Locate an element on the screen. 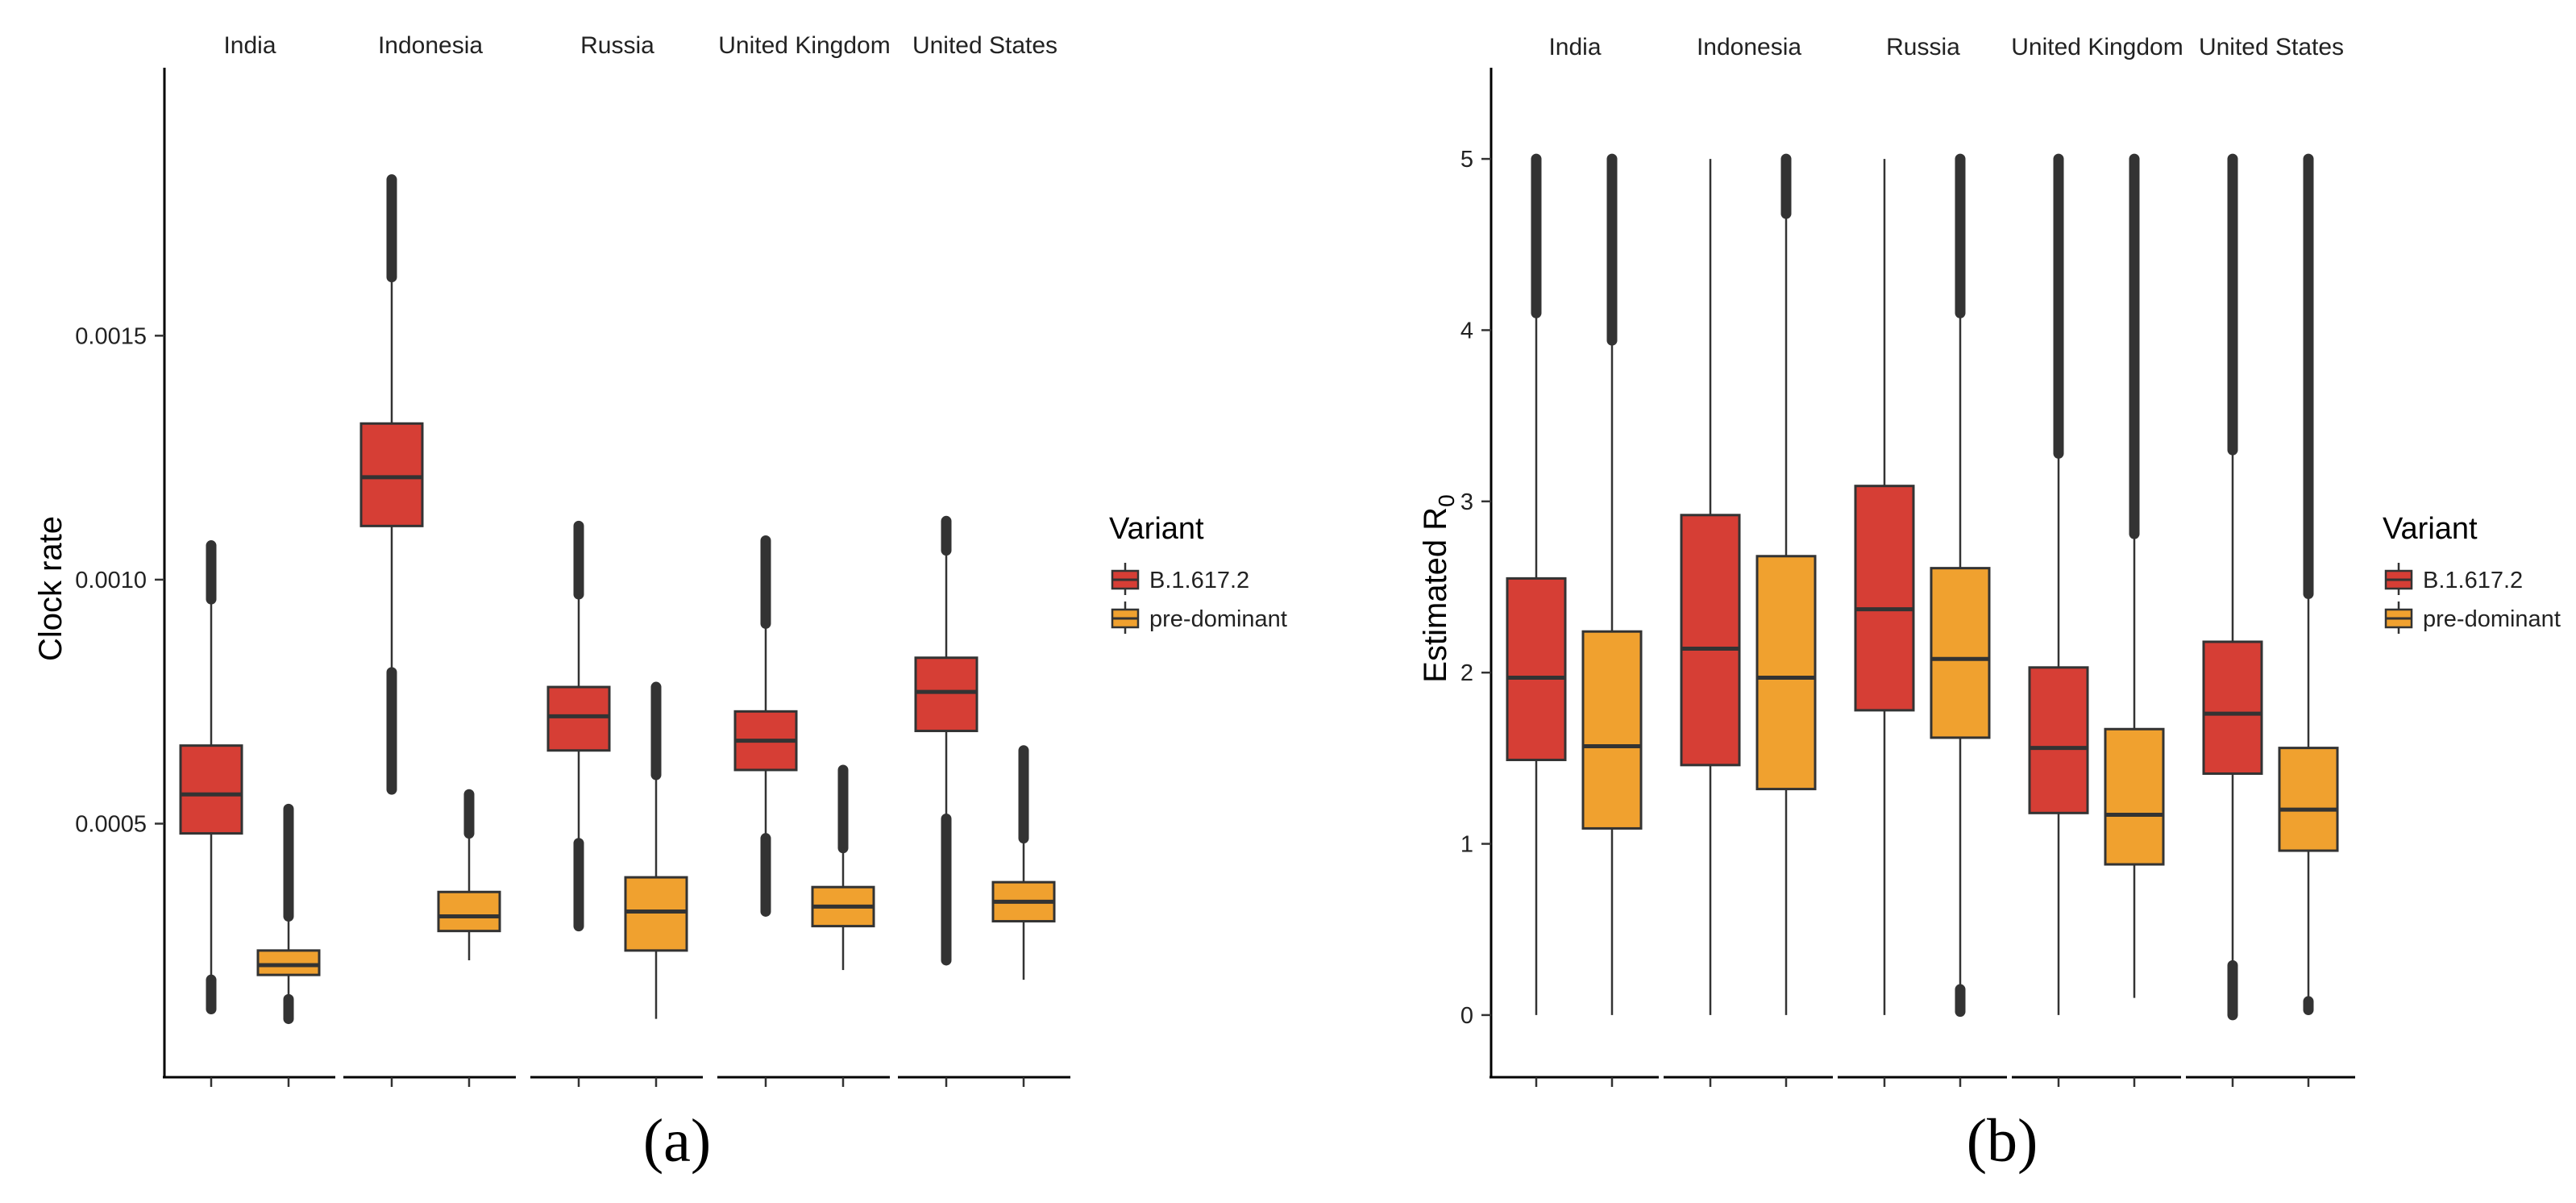 Image resolution: width=2576 pixels, height=1203 pixels. y-axis-title-text: Clock rate is located at coordinates (51, 588).